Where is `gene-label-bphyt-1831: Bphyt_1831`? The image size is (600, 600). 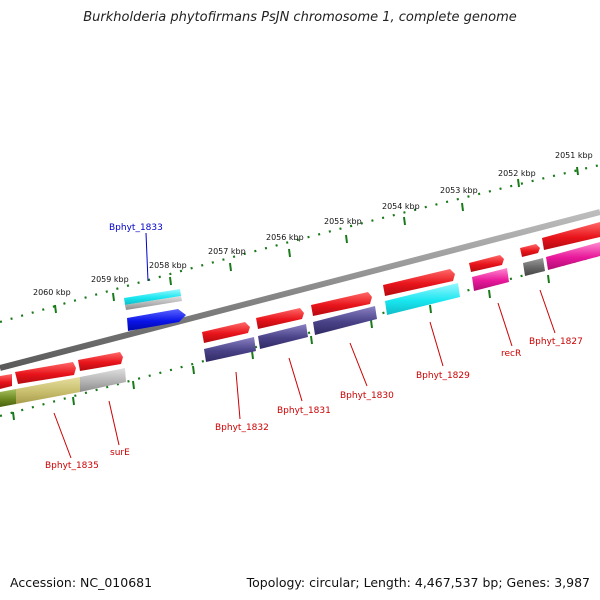 gene-label-bphyt-1831: Bphyt_1831 is located at coordinates (304, 411).